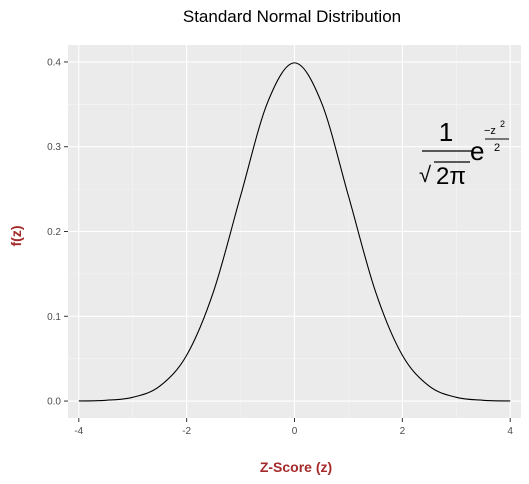  I want to click on chart-title: Standard Normal Distribution, so click(292, 16).